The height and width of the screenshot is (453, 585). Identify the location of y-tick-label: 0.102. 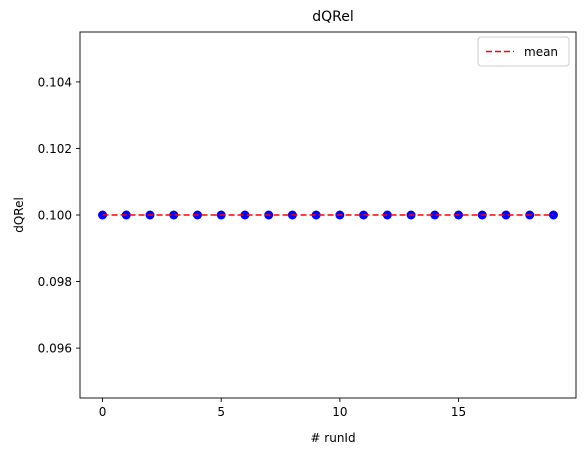
(55, 149).